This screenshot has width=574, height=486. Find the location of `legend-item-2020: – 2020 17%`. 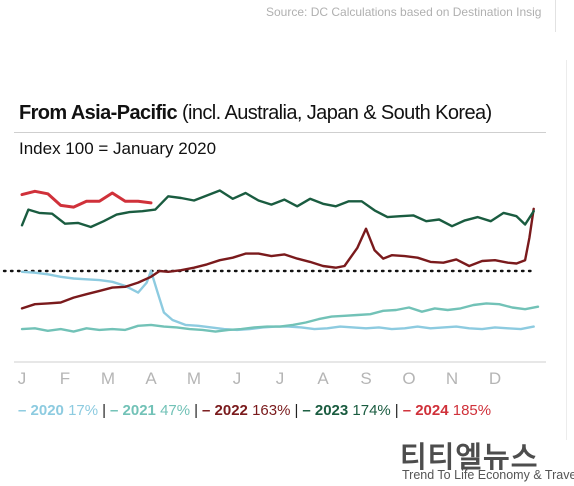

legend-item-2020: – 2020 17% is located at coordinates (58, 410).